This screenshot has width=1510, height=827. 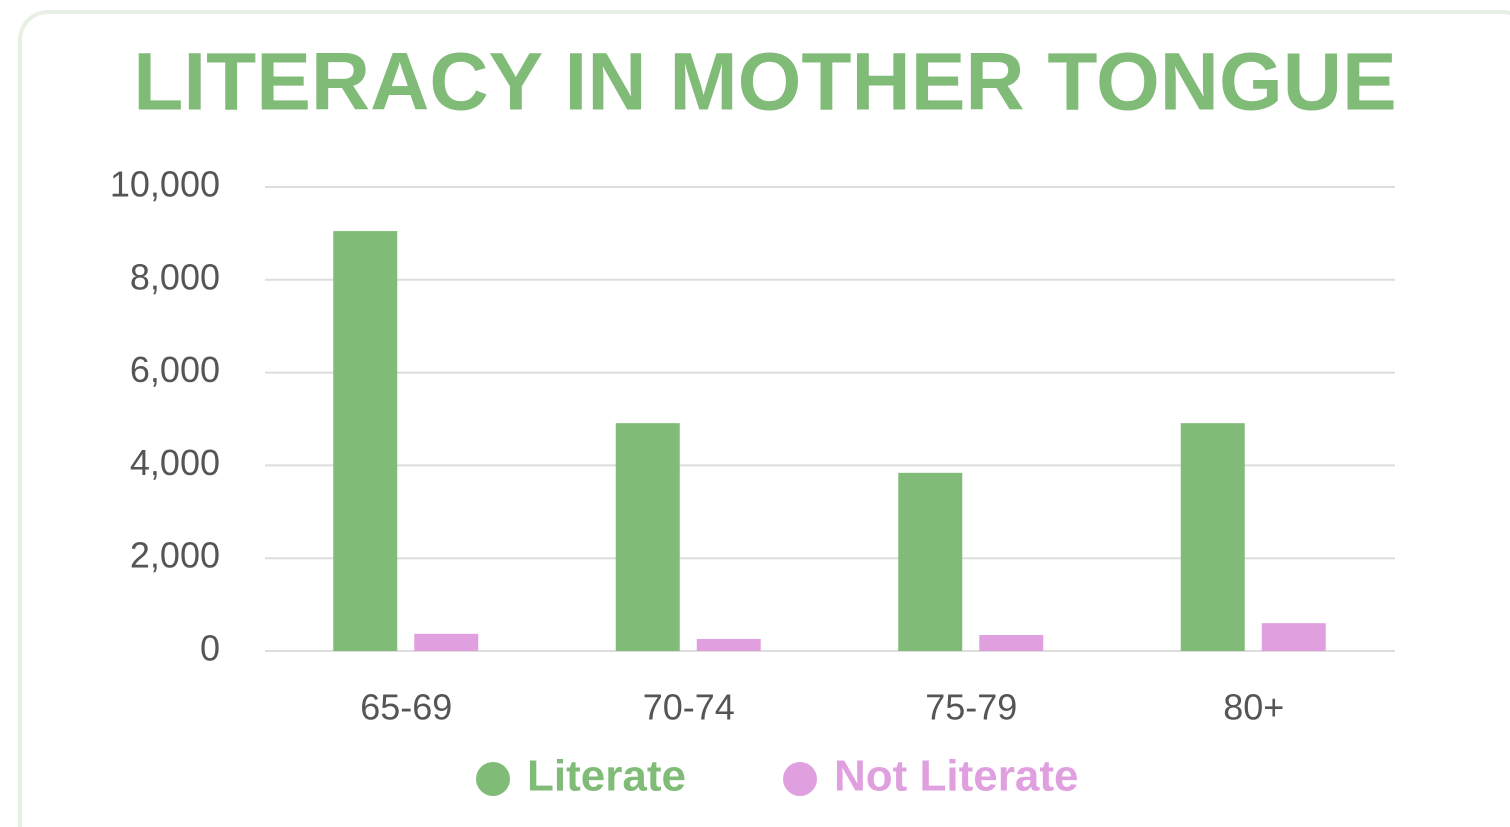 What do you see at coordinates (210, 648) in the screenshot?
I see `y-tick-label: 0` at bounding box center [210, 648].